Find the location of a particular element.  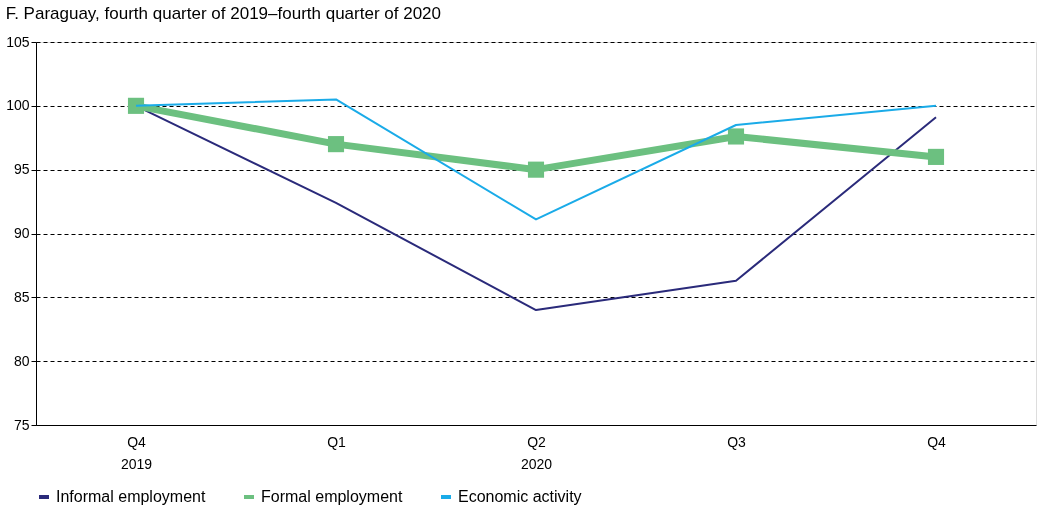

legend-label: Formal employment is located at coordinates (332, 496).